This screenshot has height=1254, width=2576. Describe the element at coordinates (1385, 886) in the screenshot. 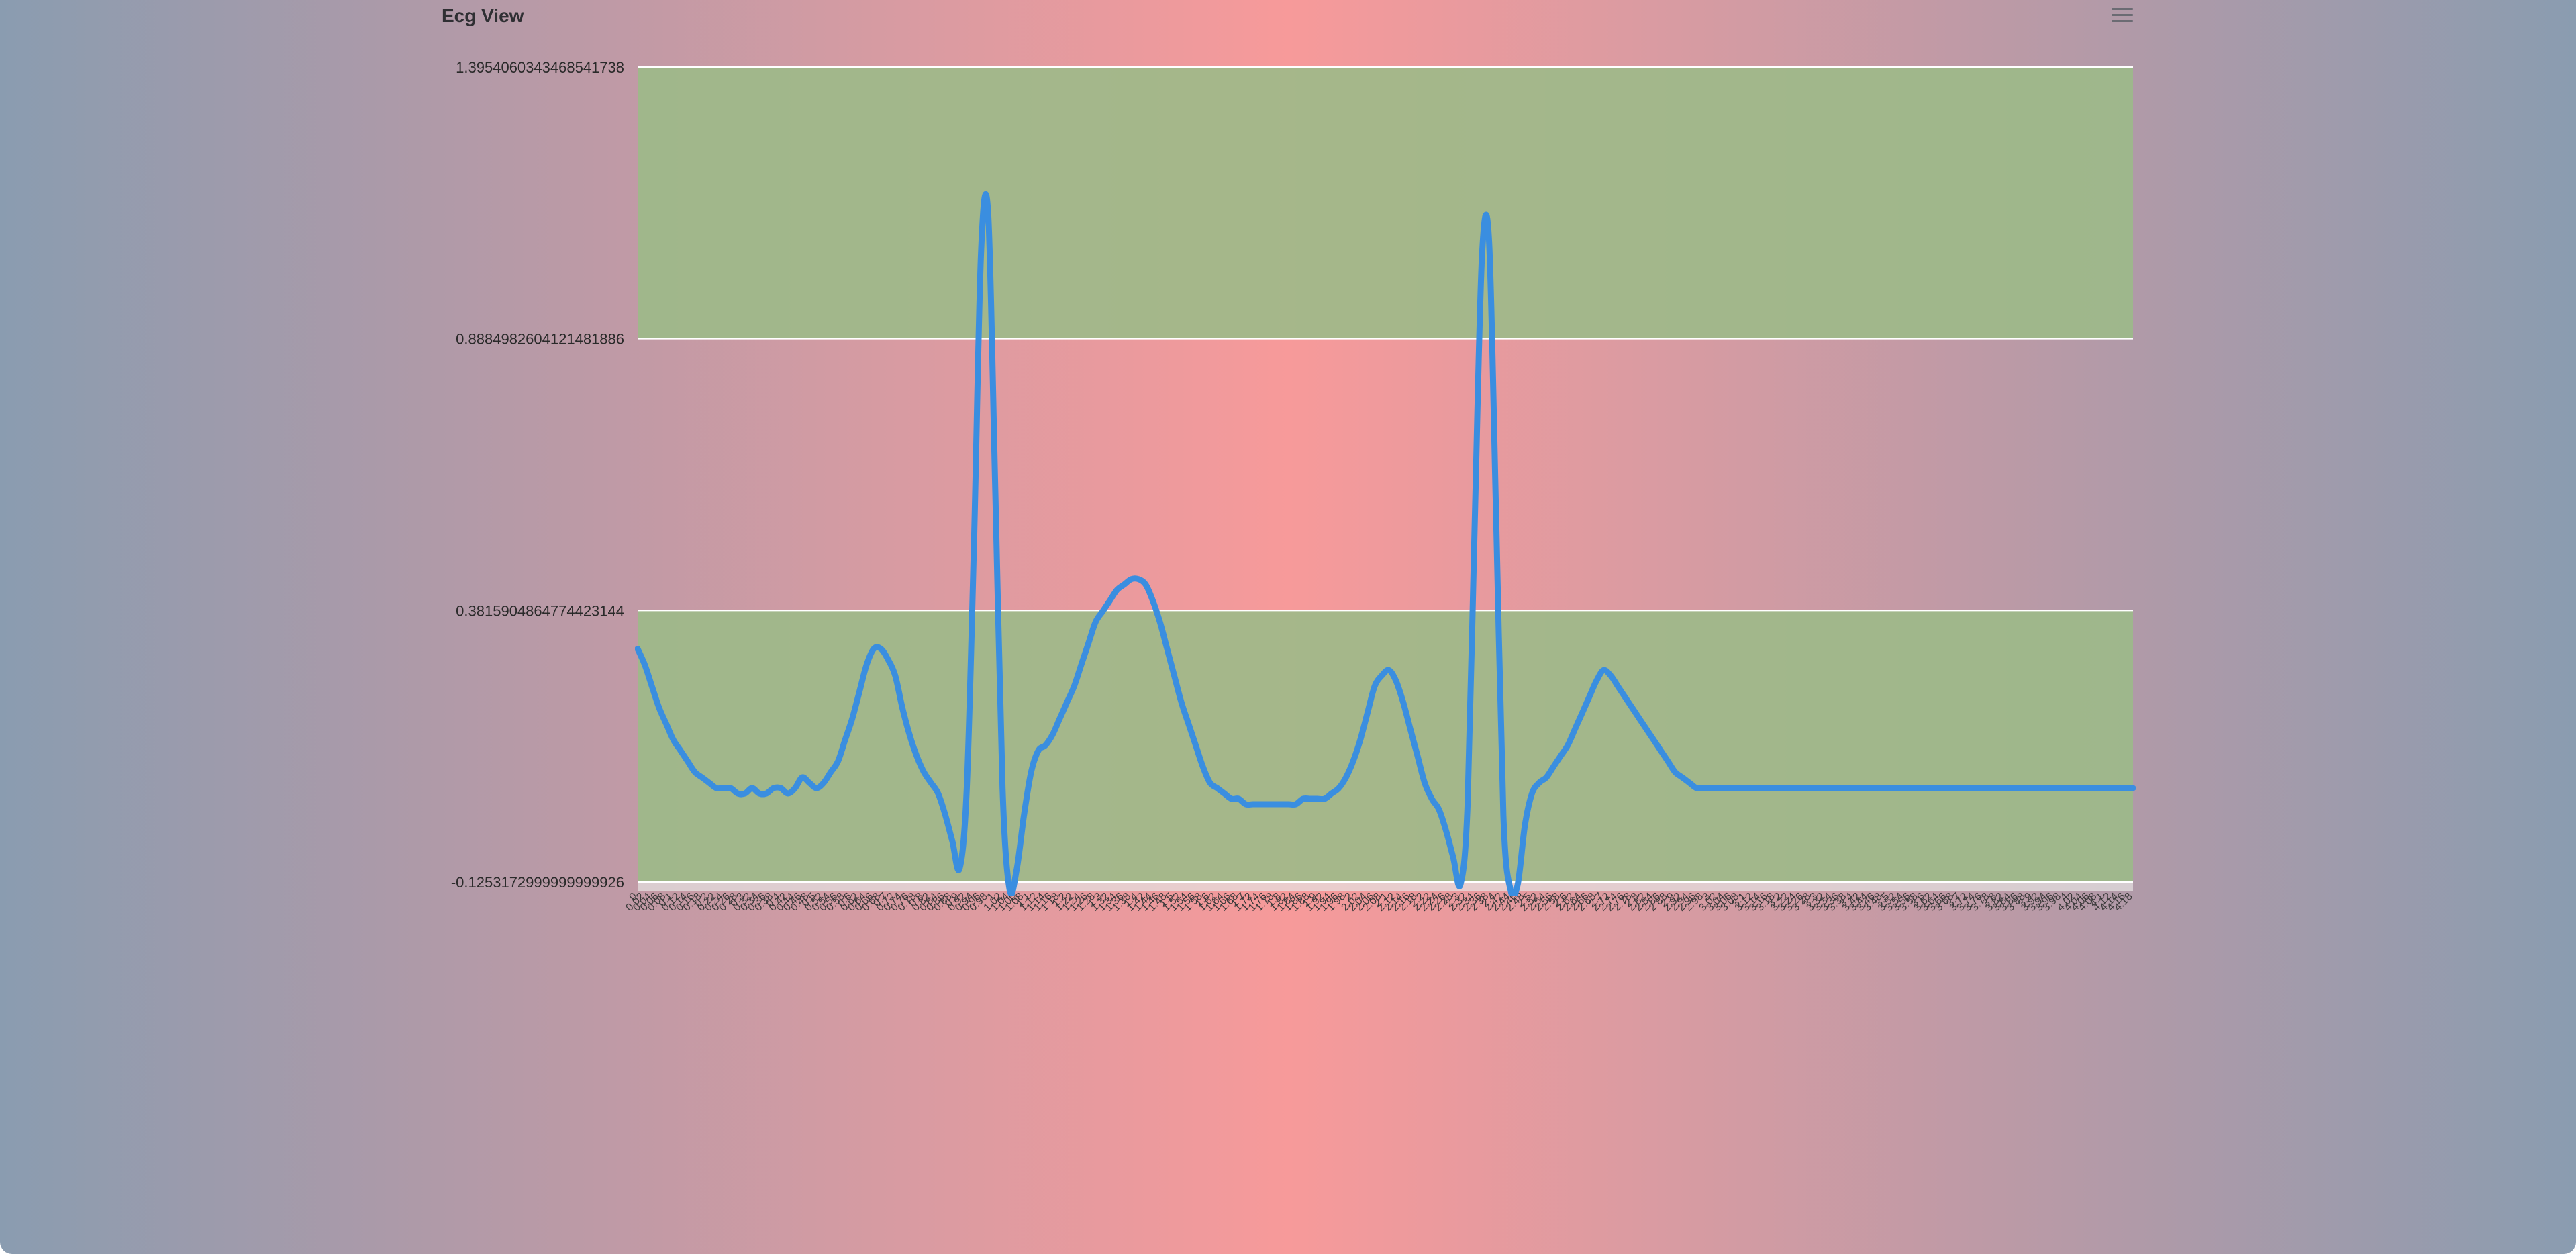

I see `plot-bottom-strip` at that location.